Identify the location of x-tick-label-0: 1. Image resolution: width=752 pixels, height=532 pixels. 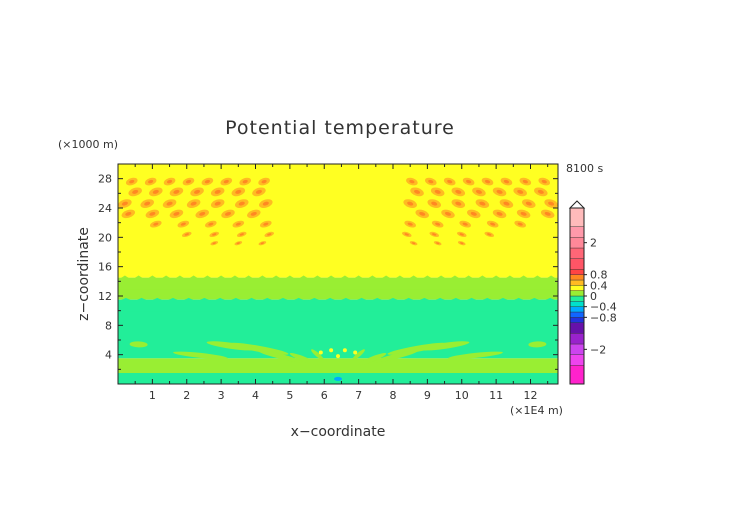
(152, 395).